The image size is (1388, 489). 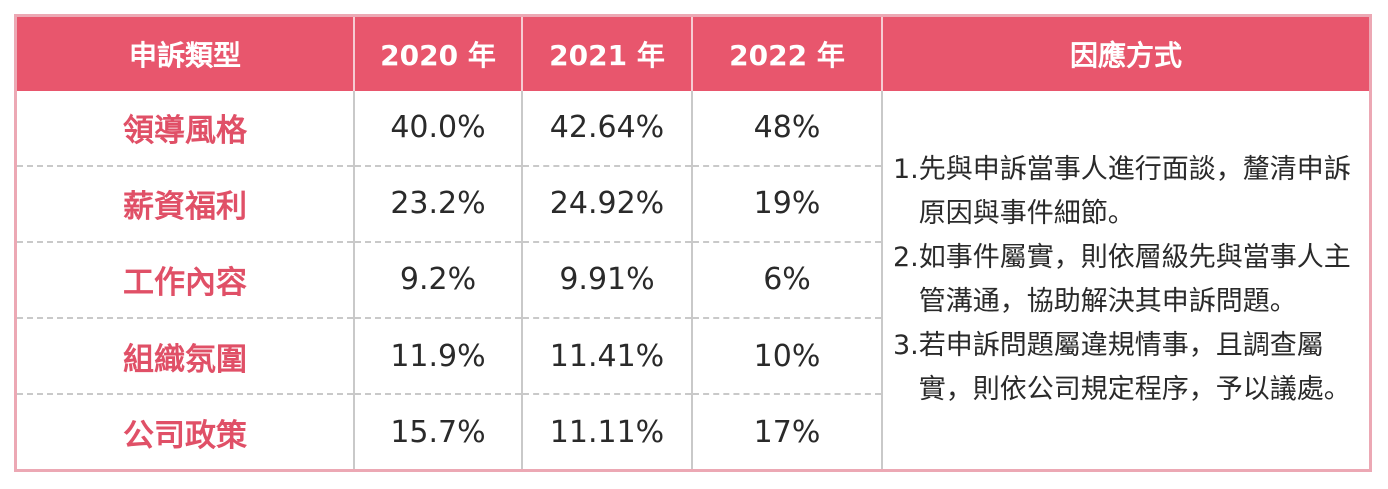 I want to click on value-2021-cell: 42.64%, so click(x=607, y=129).